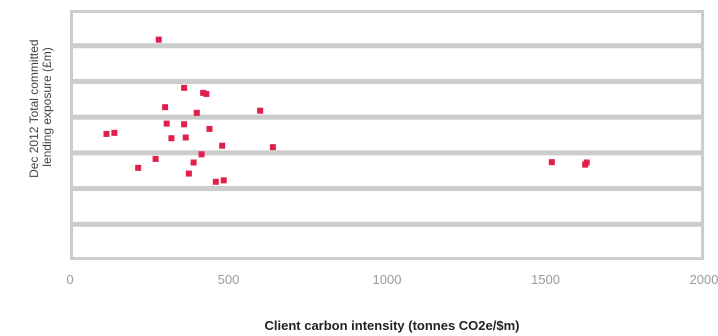  What do you see at coordinates (69, 279) in the screenshot?
I see `x-tick-label: 0` at bounding box center [69, 279].